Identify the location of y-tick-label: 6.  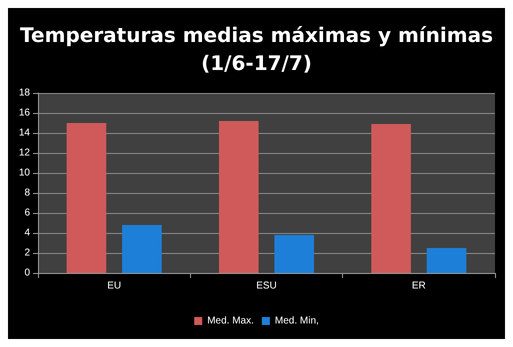
(27, 213).